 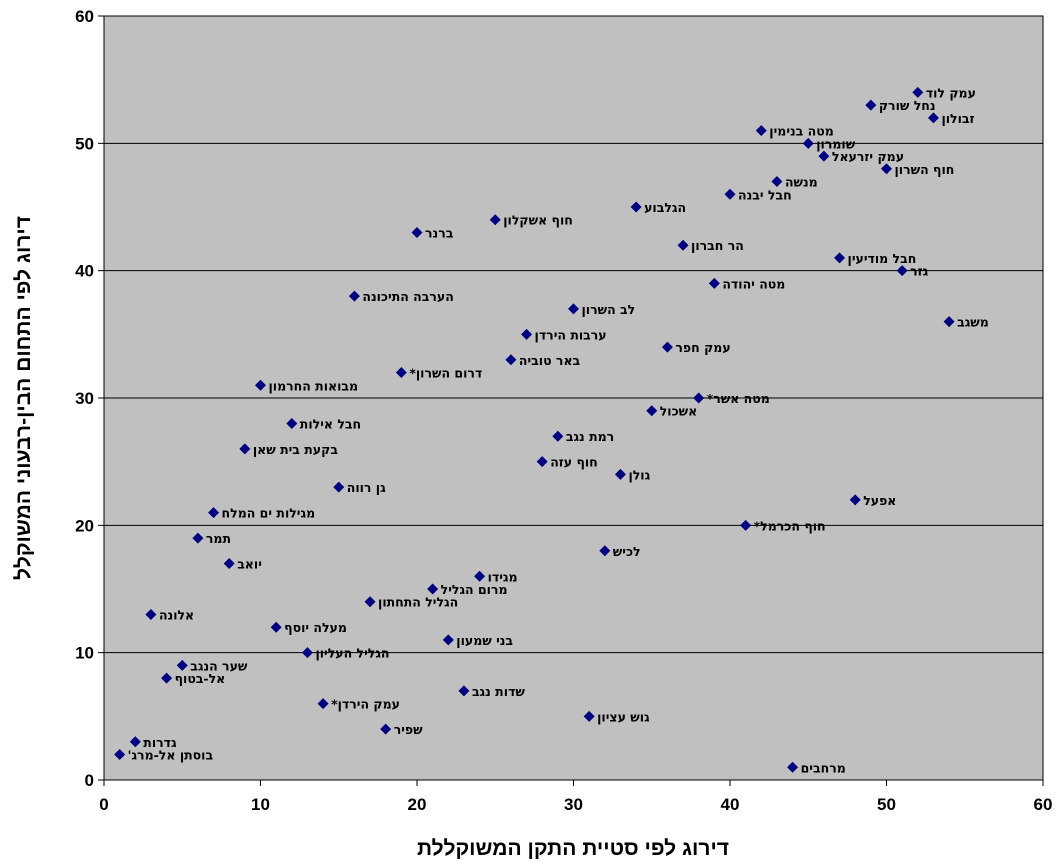 I want to click on data-point-label: אלונה, so click(x=176, y=614).